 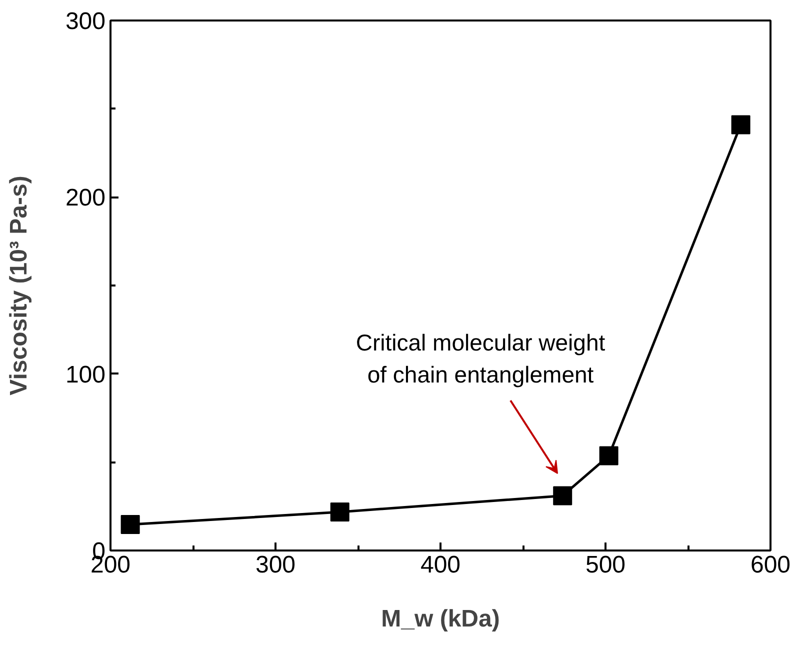 I want to click on y-tick-label: 100, so click(x=85, y=374).